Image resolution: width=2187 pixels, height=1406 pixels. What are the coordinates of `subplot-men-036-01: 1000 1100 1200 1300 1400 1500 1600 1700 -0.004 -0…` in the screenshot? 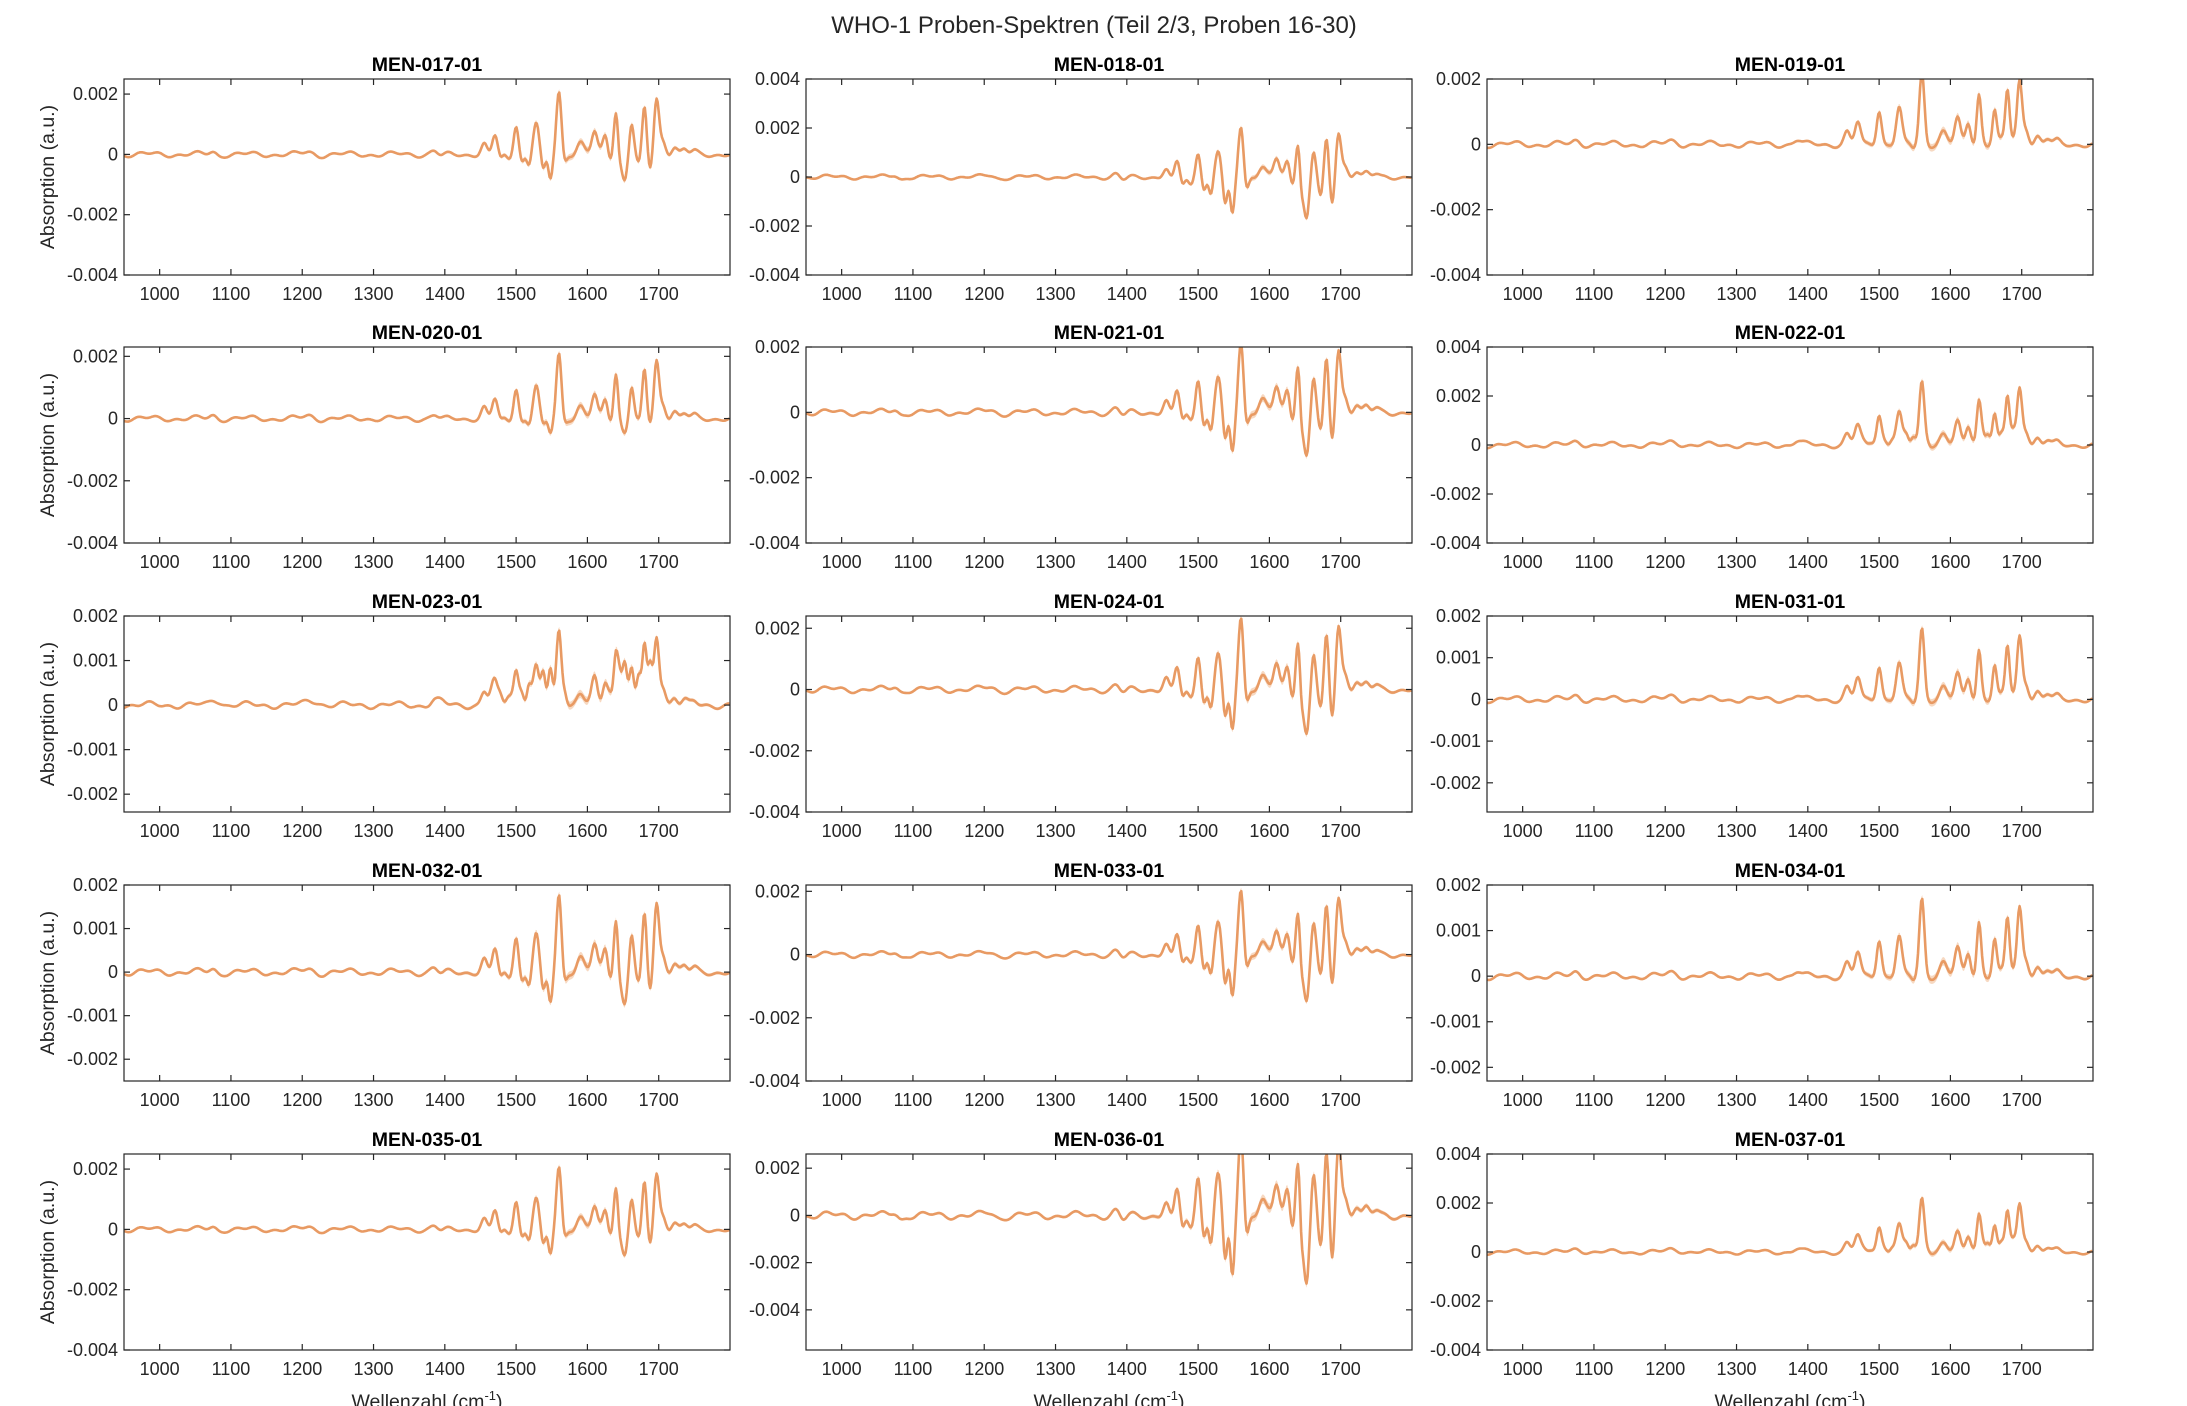 It's located at (1081, 1267).